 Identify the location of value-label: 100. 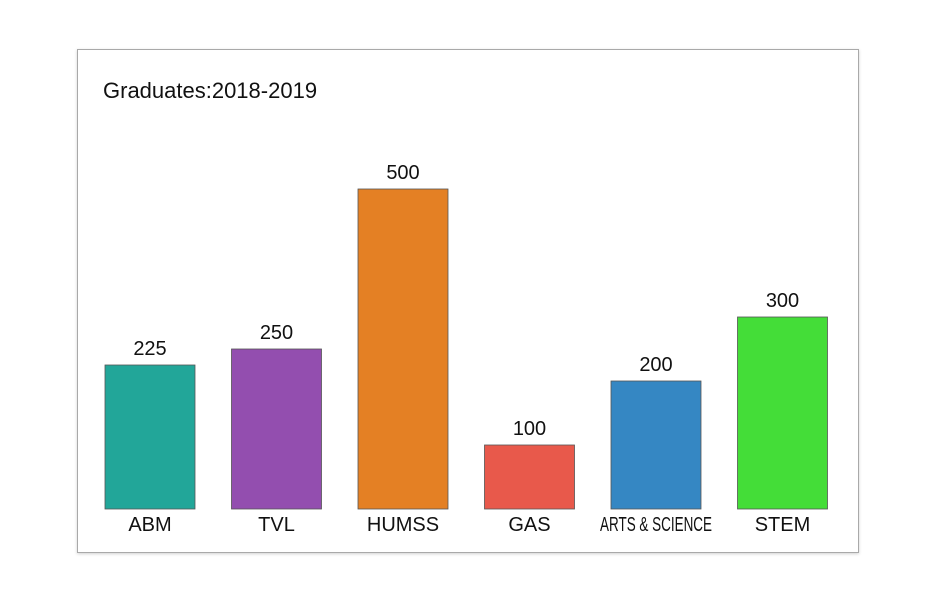
(529, 429).